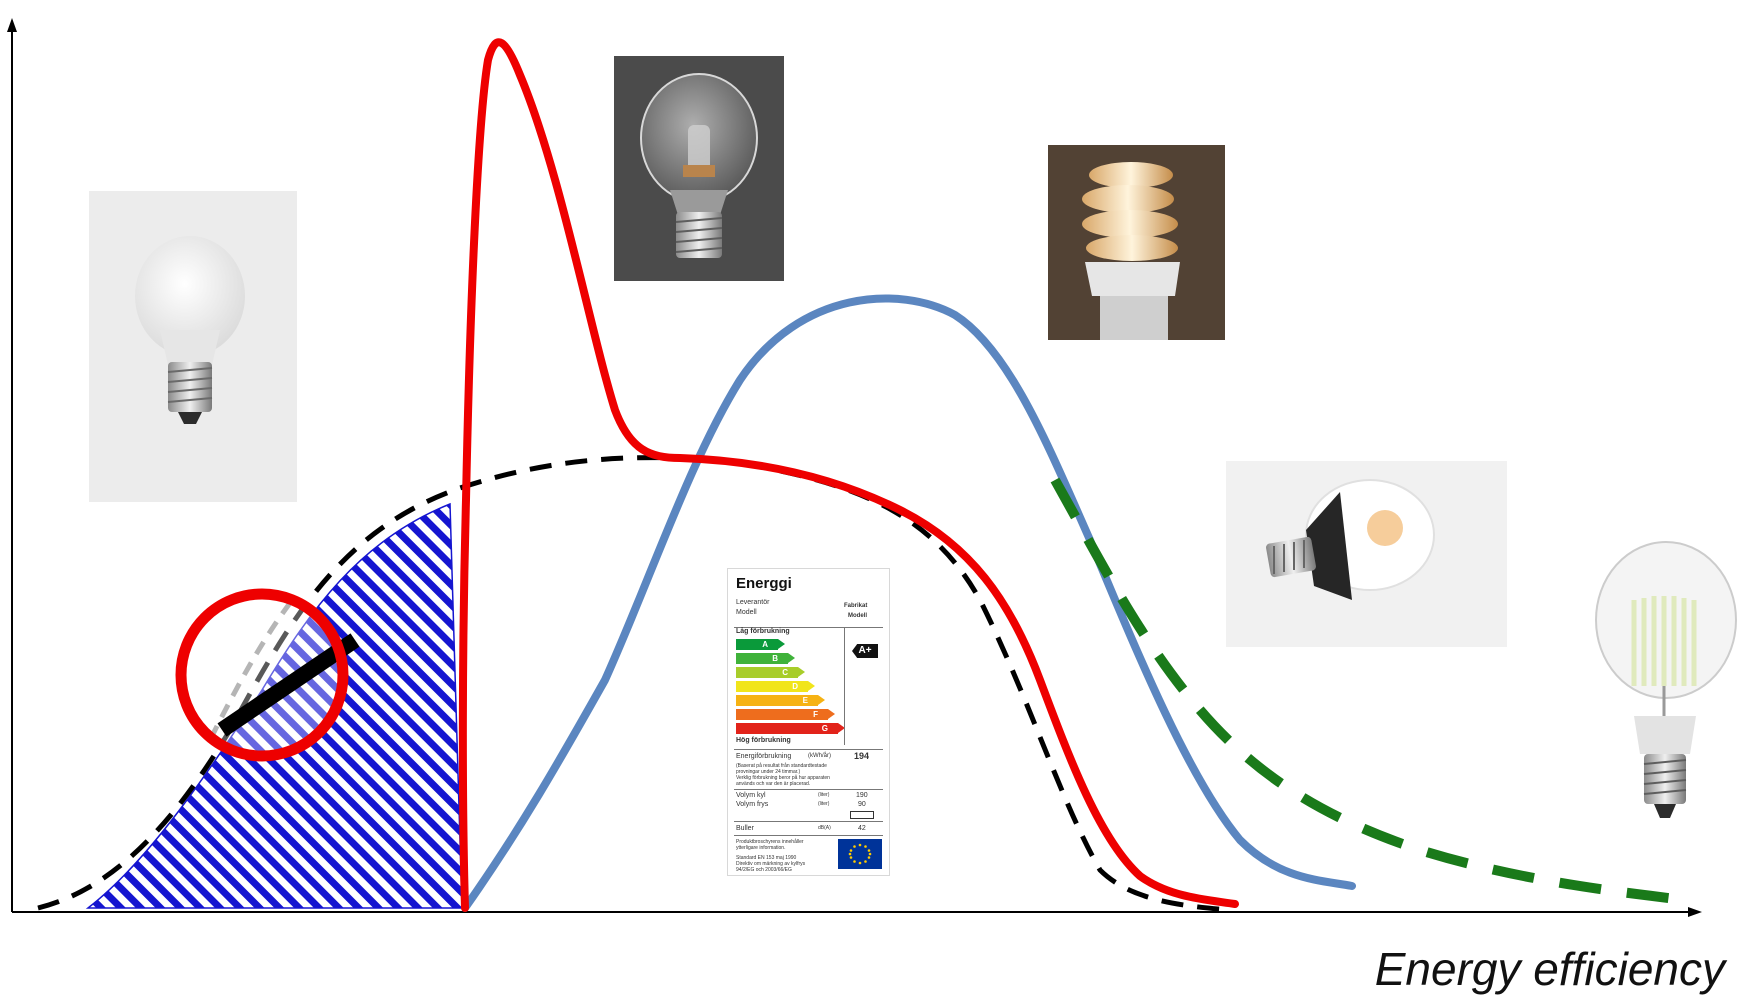 The image size is (1743, 996). I want to click on y-axis-arrowhead, so click(12, 25).